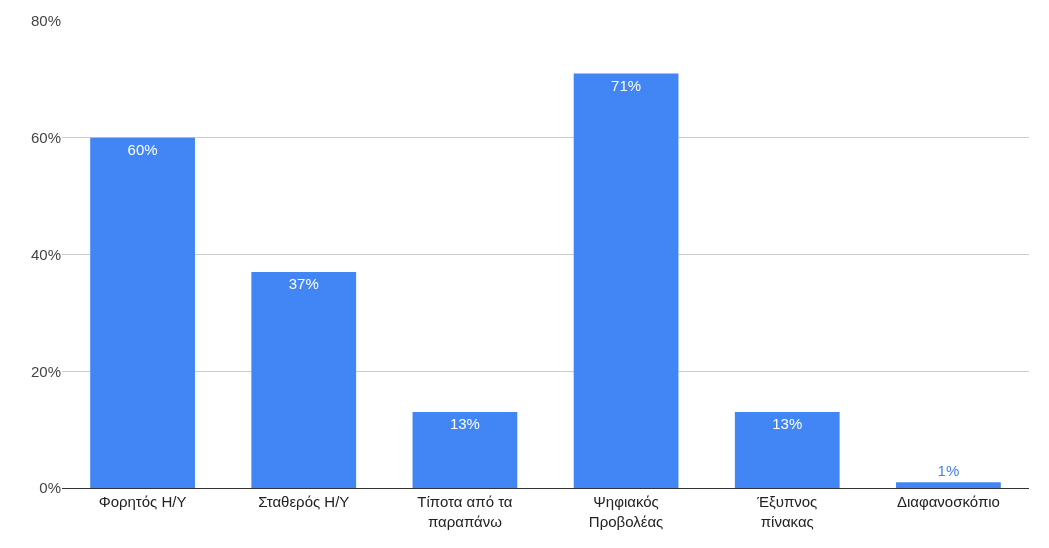 This screenshot has width=1049, height=548. I want to click on x-tick-label: Έξυπνος πίνακας, so click(787, 511).